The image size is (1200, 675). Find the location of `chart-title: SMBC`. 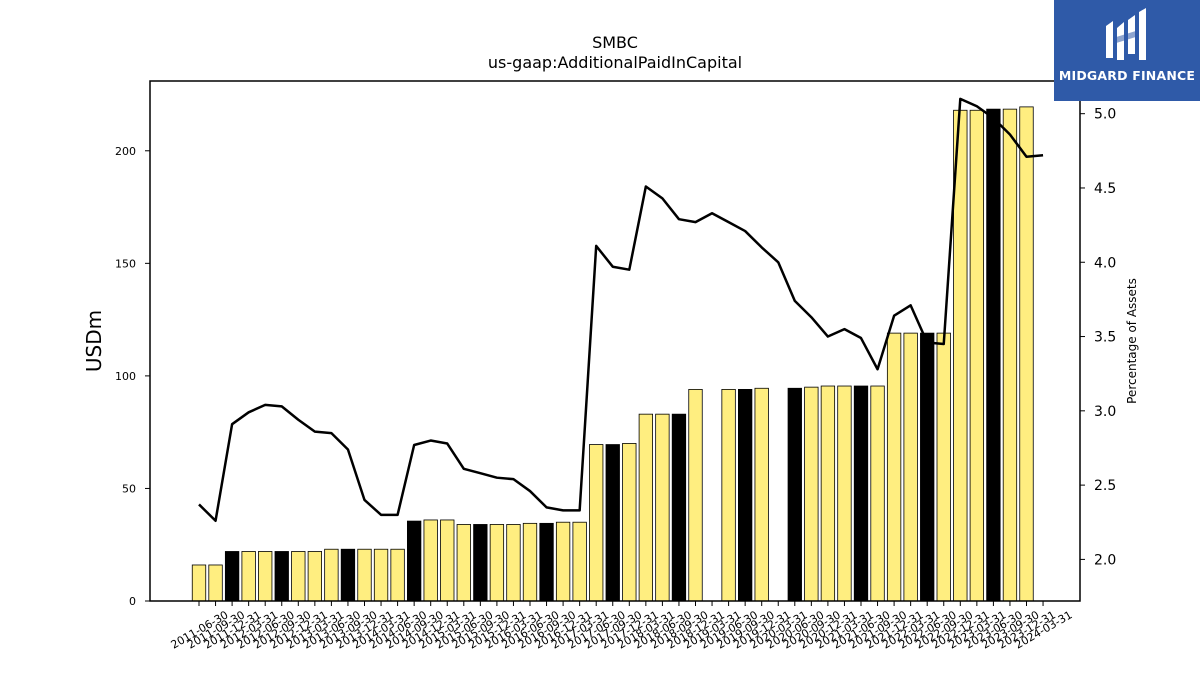

chart-title: SMBC is located at coordinates (615, 42).